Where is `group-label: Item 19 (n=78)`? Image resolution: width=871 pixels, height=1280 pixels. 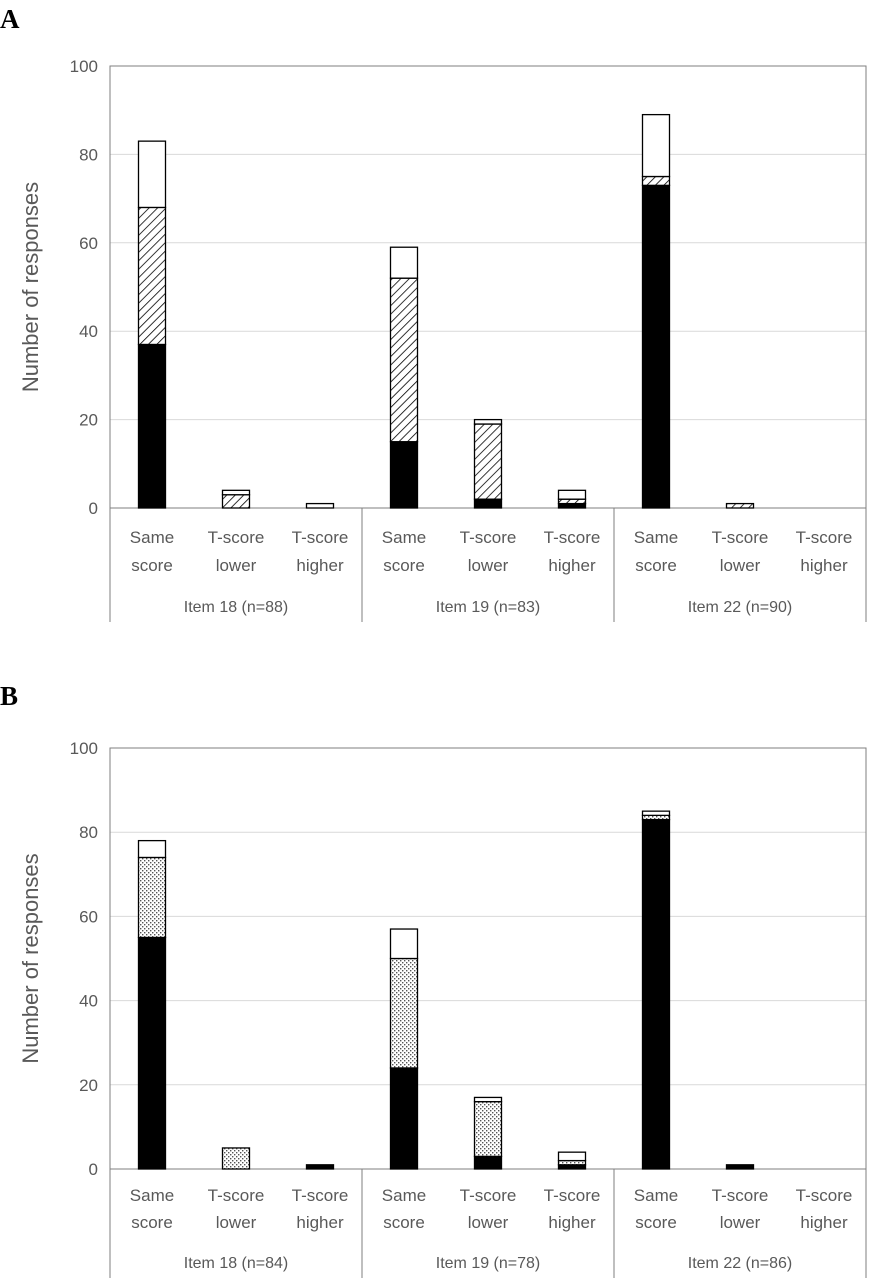
group-label: Item 19 (n=78) is located at coordinates (488, 1263).